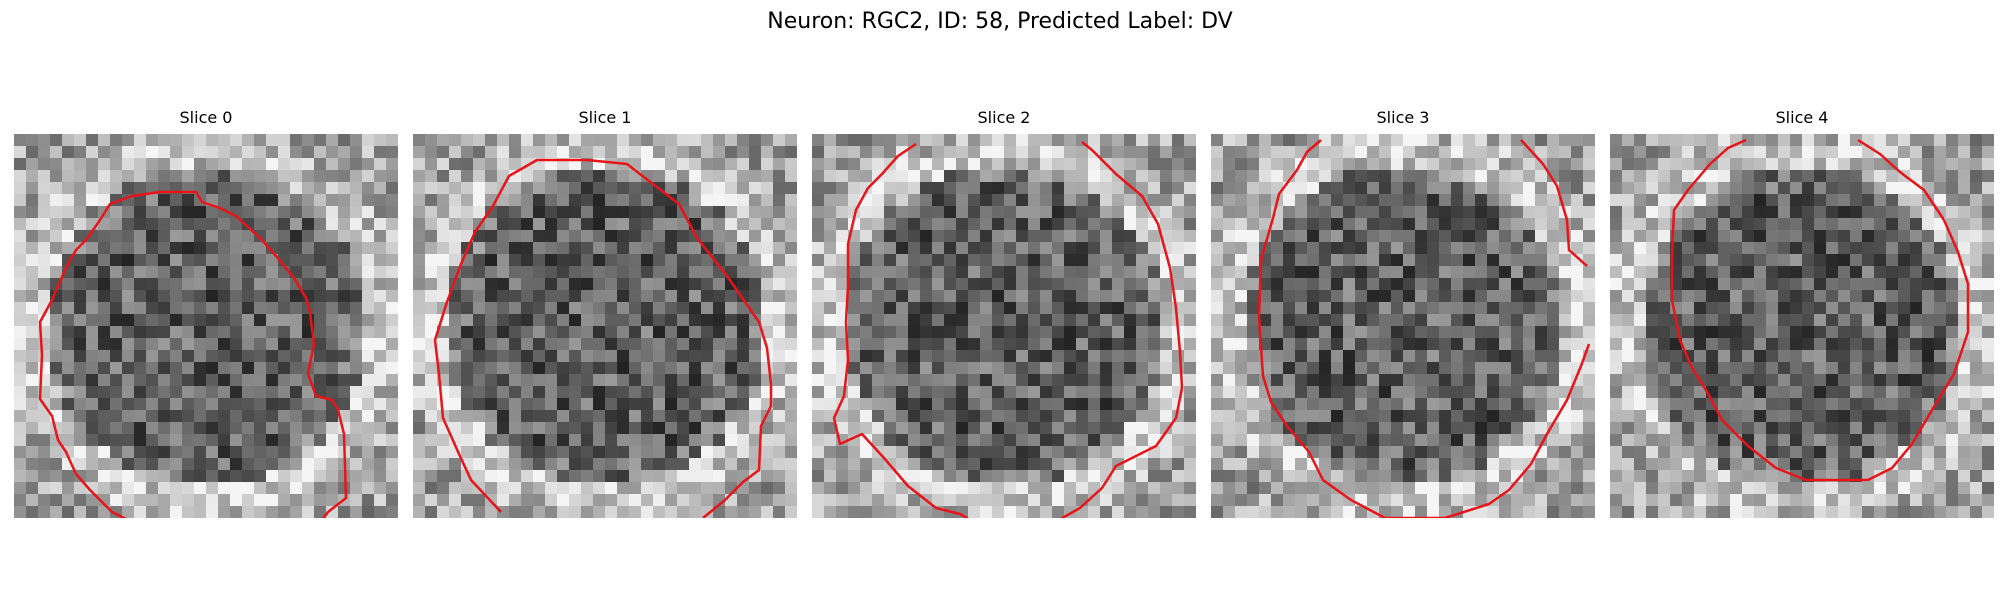  I want to click on slice-panel-2: Slice 2, so click(1004, 314).